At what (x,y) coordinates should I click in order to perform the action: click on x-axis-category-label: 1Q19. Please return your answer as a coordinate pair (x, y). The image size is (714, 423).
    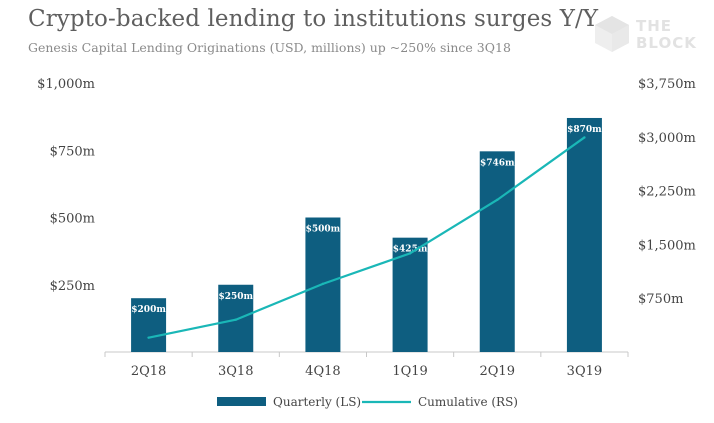
    Looking at the image, I should click on (409, 371).